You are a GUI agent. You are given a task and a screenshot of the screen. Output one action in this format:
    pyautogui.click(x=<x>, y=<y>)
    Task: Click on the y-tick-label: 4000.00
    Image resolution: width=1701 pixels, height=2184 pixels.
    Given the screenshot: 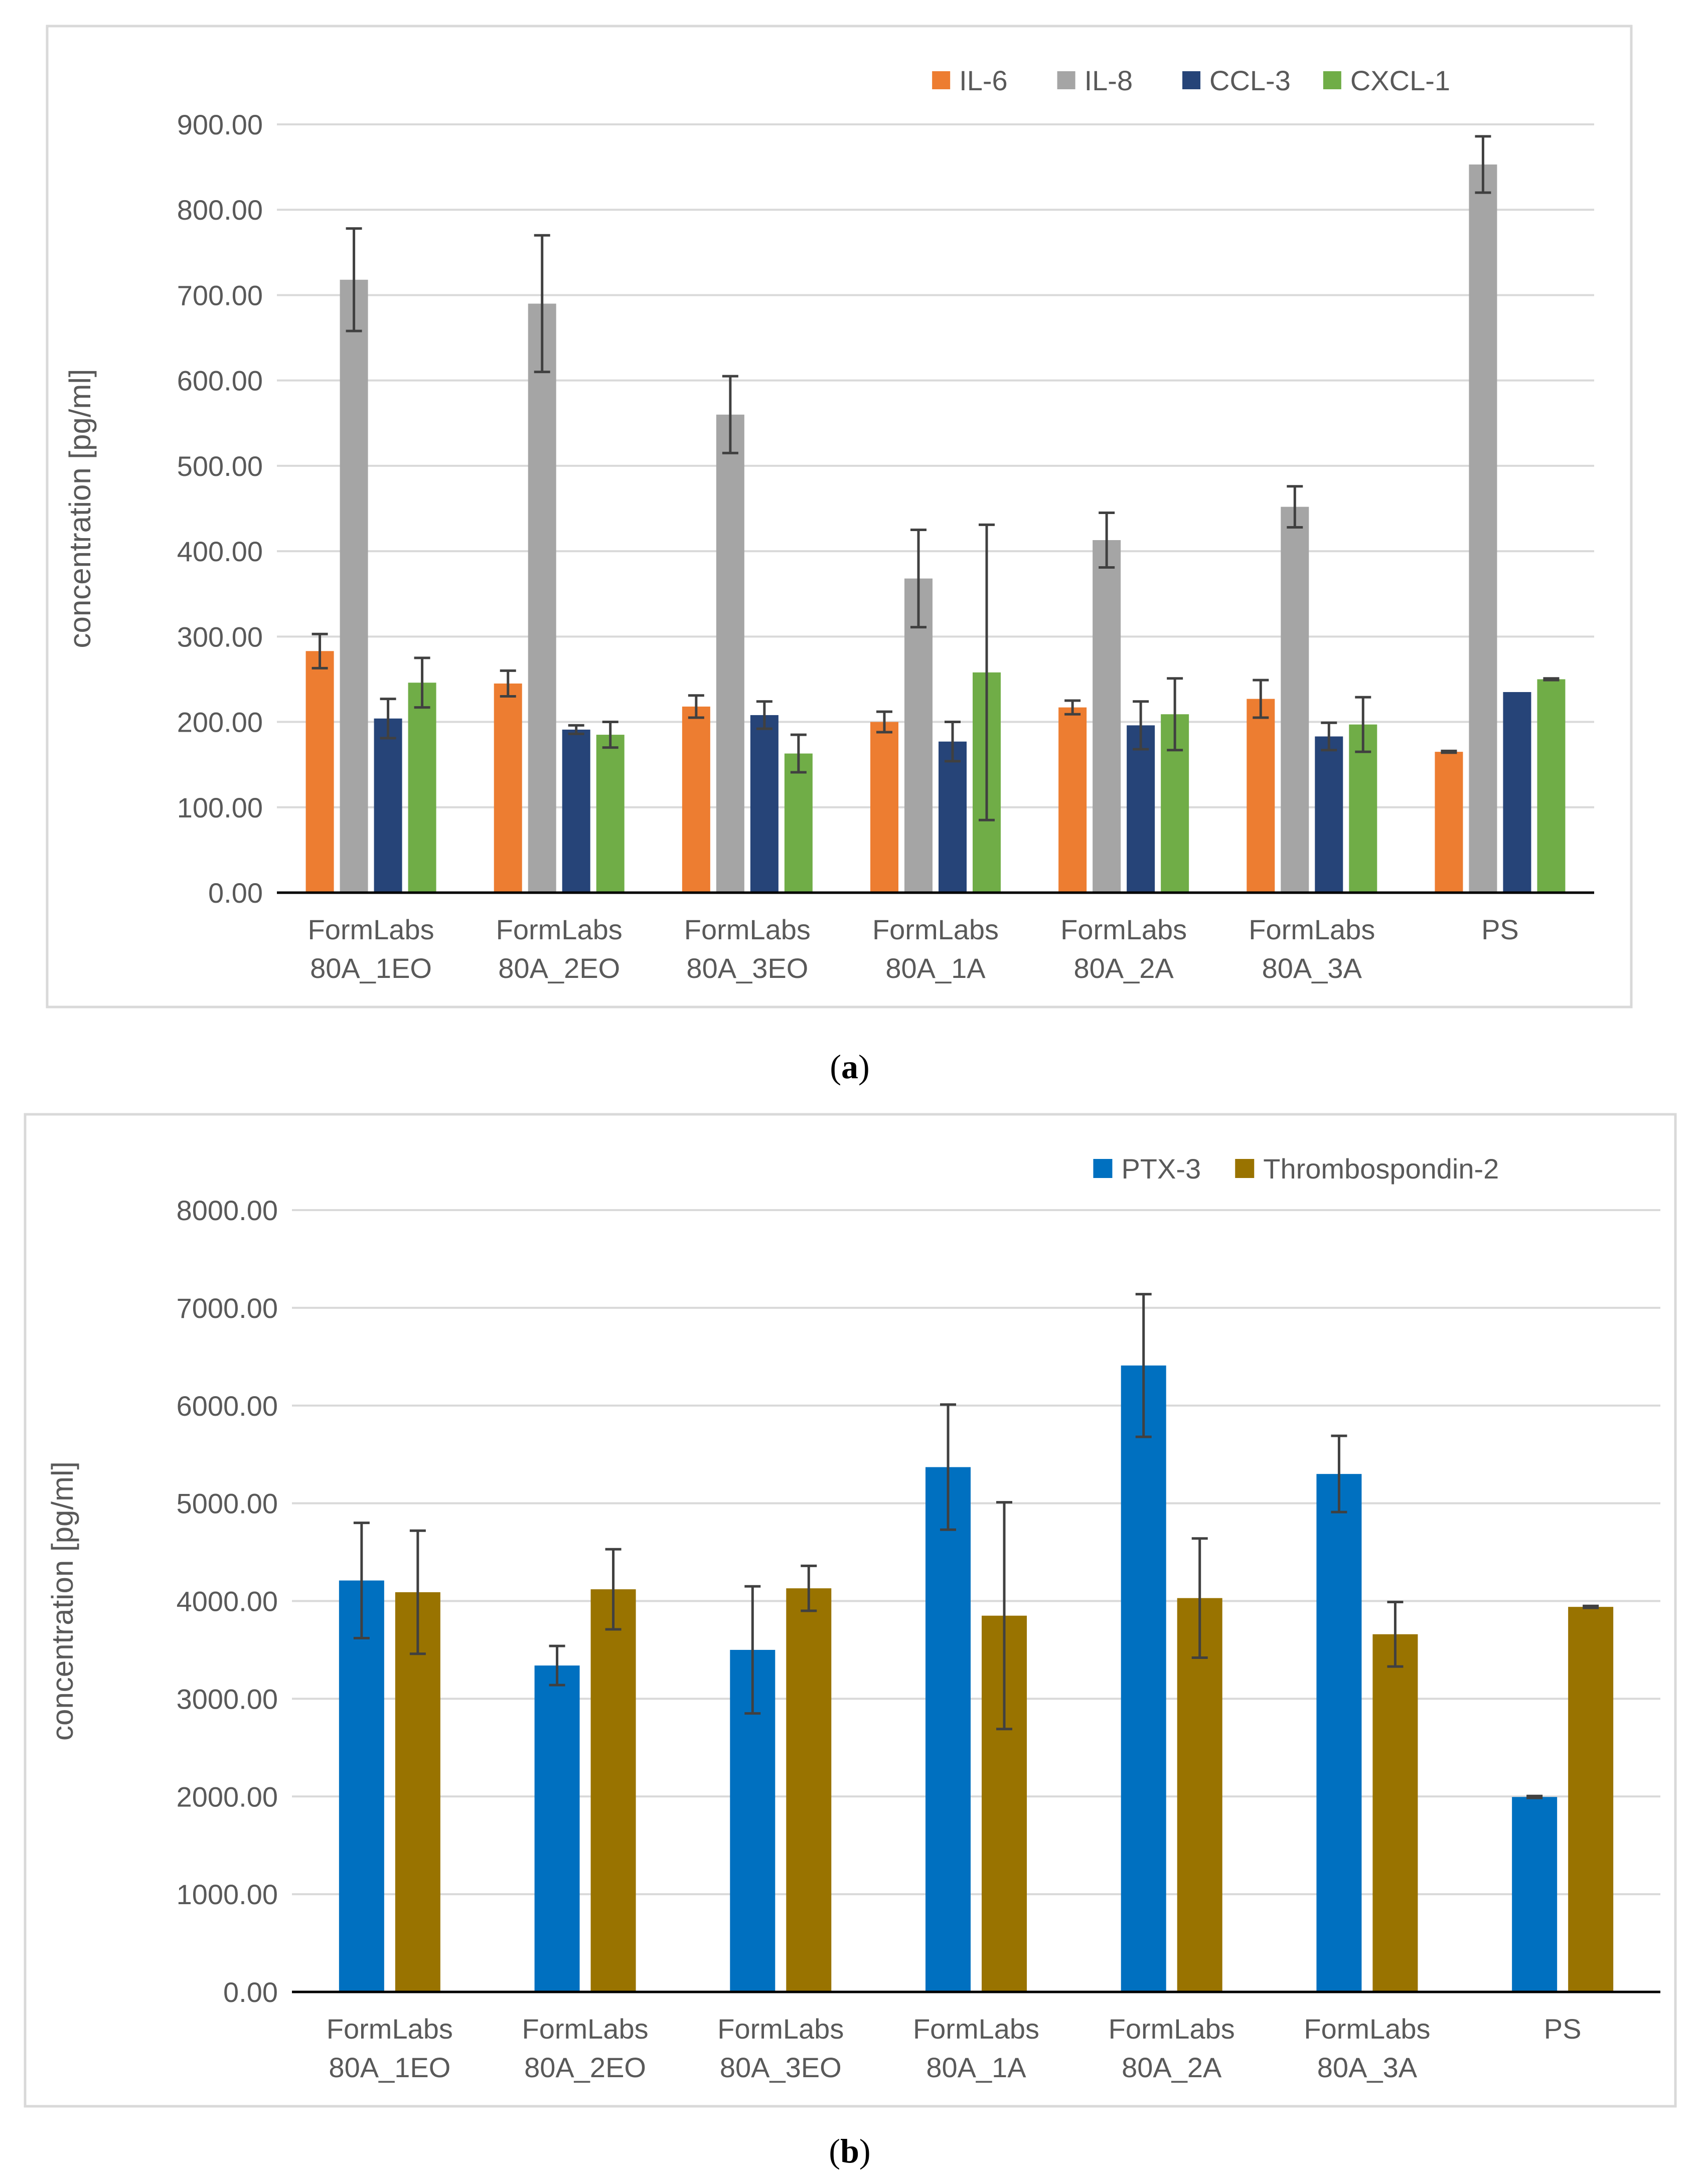 What is the action you would take?
    pyautogui.click(x=227, y=1601)
    